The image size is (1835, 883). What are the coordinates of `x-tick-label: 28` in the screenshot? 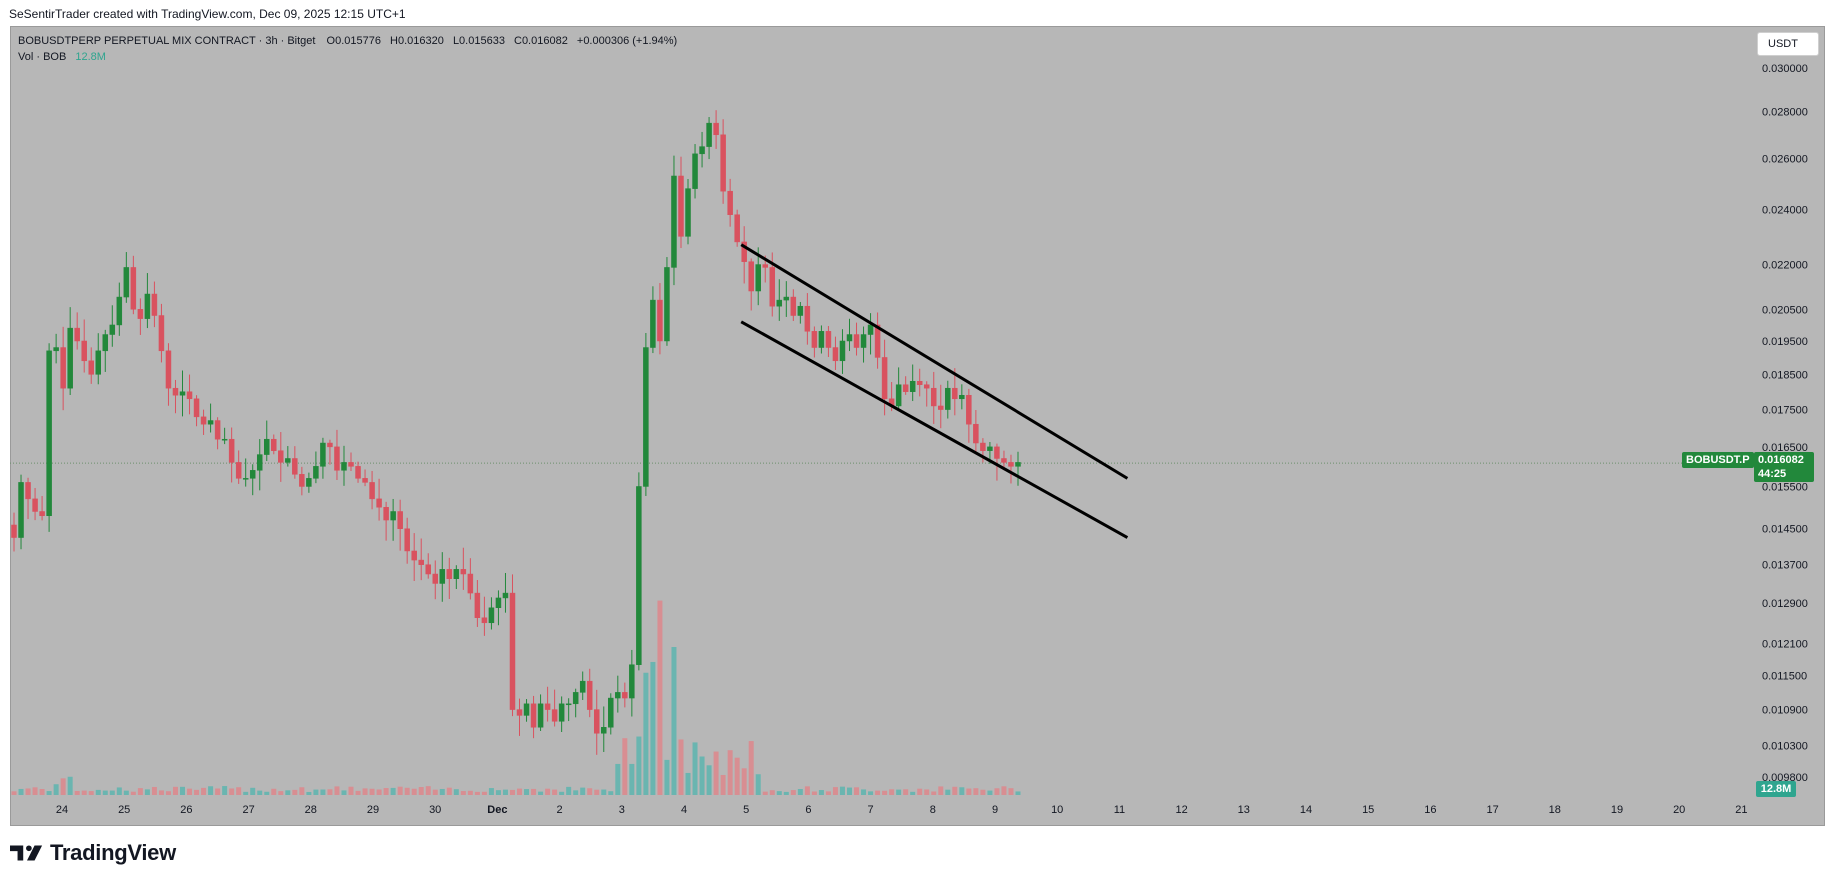 It's located at (311, 810).